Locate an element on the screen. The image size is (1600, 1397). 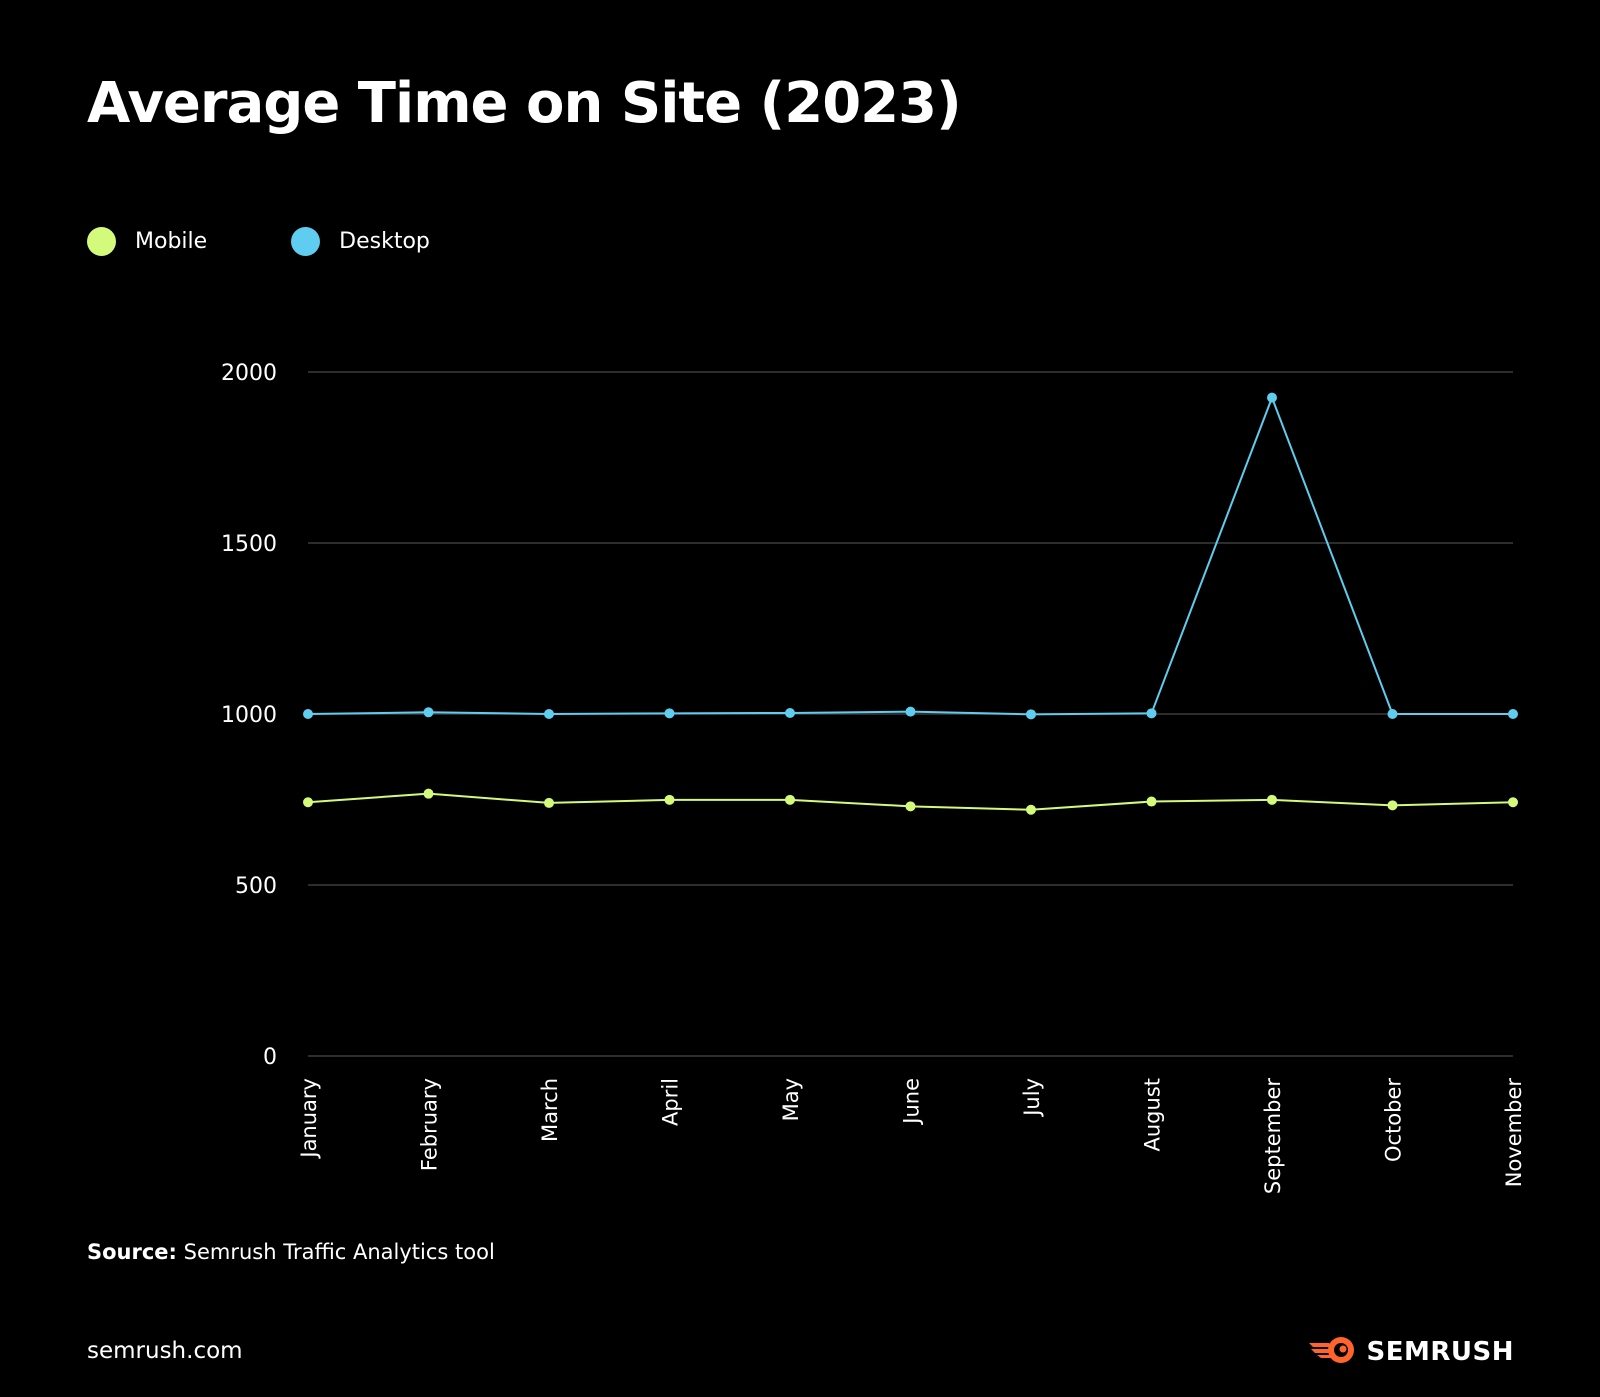
brand-logo: SEMRUSH is located at coordinates (1410, 1352).